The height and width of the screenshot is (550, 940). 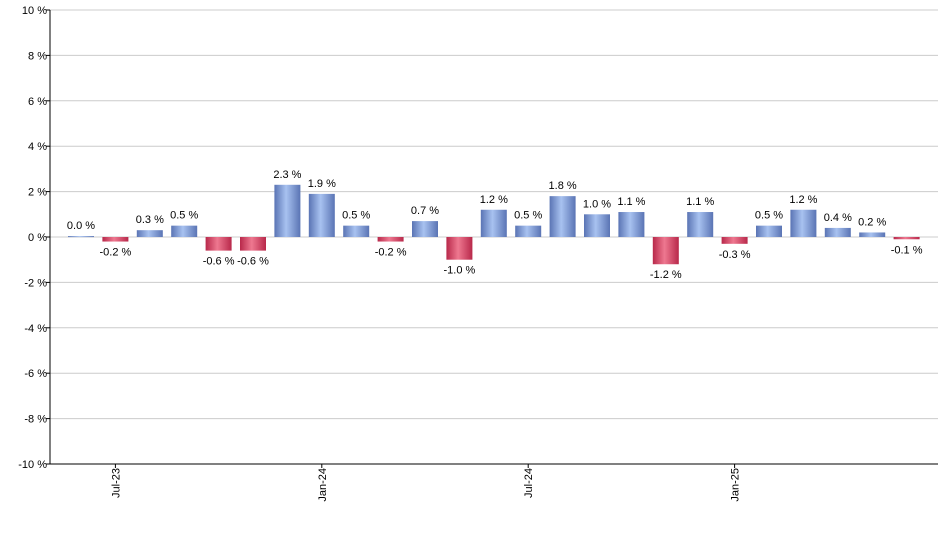 What do you see at coordinates (37, 56) in the screenshot?
I see `y-tick-label: 8 %` at bounding box center [37, 56].